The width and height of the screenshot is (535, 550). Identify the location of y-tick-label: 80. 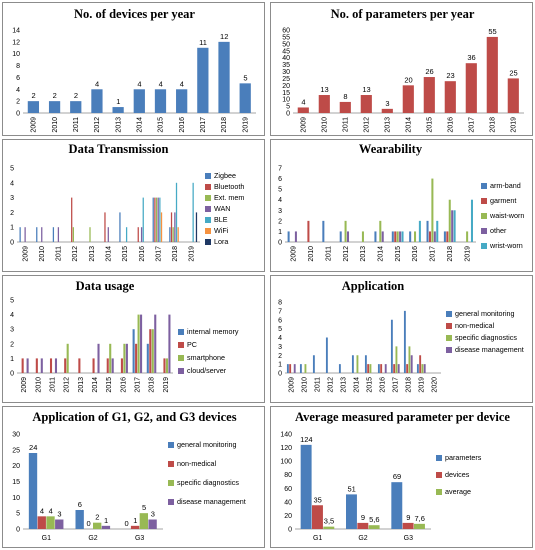
(288, 475).